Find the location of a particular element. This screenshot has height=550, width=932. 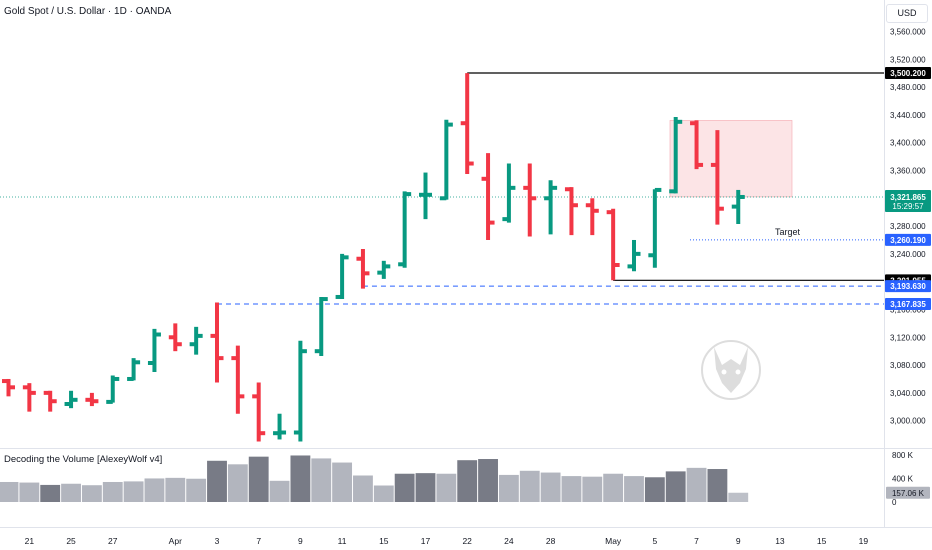

price-axis-label: 3,240.000 is located at coordinates (908, 254).